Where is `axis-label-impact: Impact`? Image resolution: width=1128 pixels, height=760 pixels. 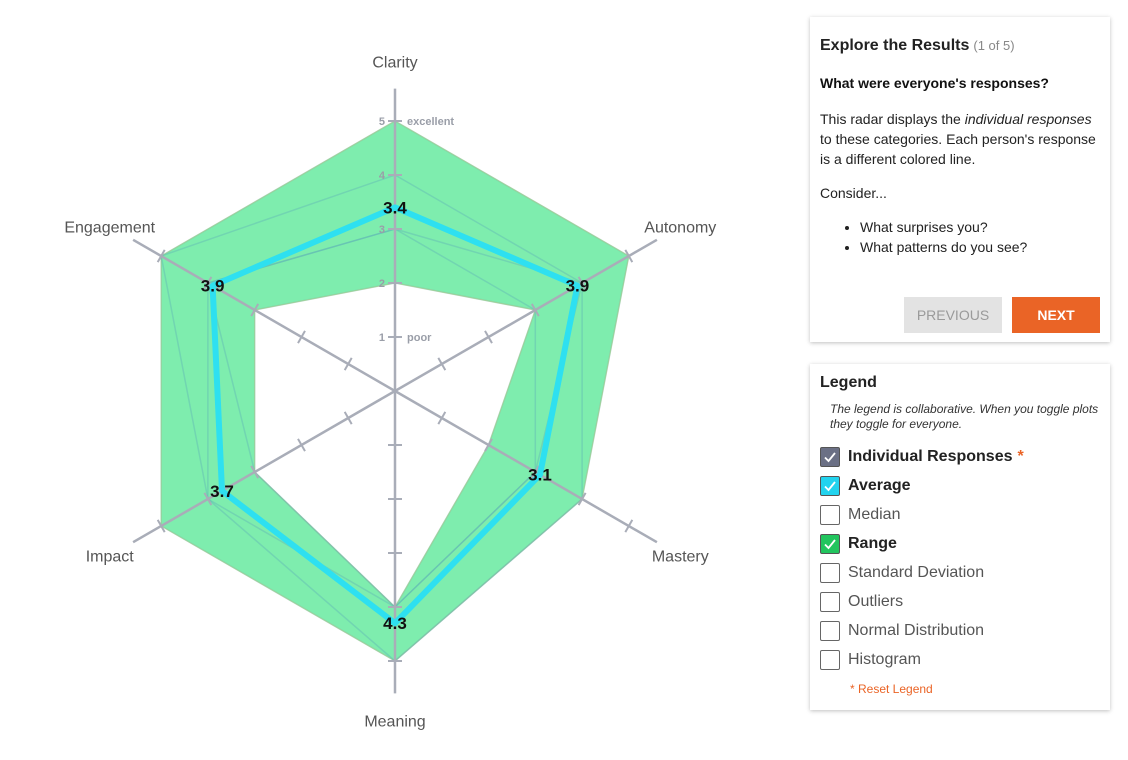 axis-label-impact: Impact is located at coordinates (110, 557).